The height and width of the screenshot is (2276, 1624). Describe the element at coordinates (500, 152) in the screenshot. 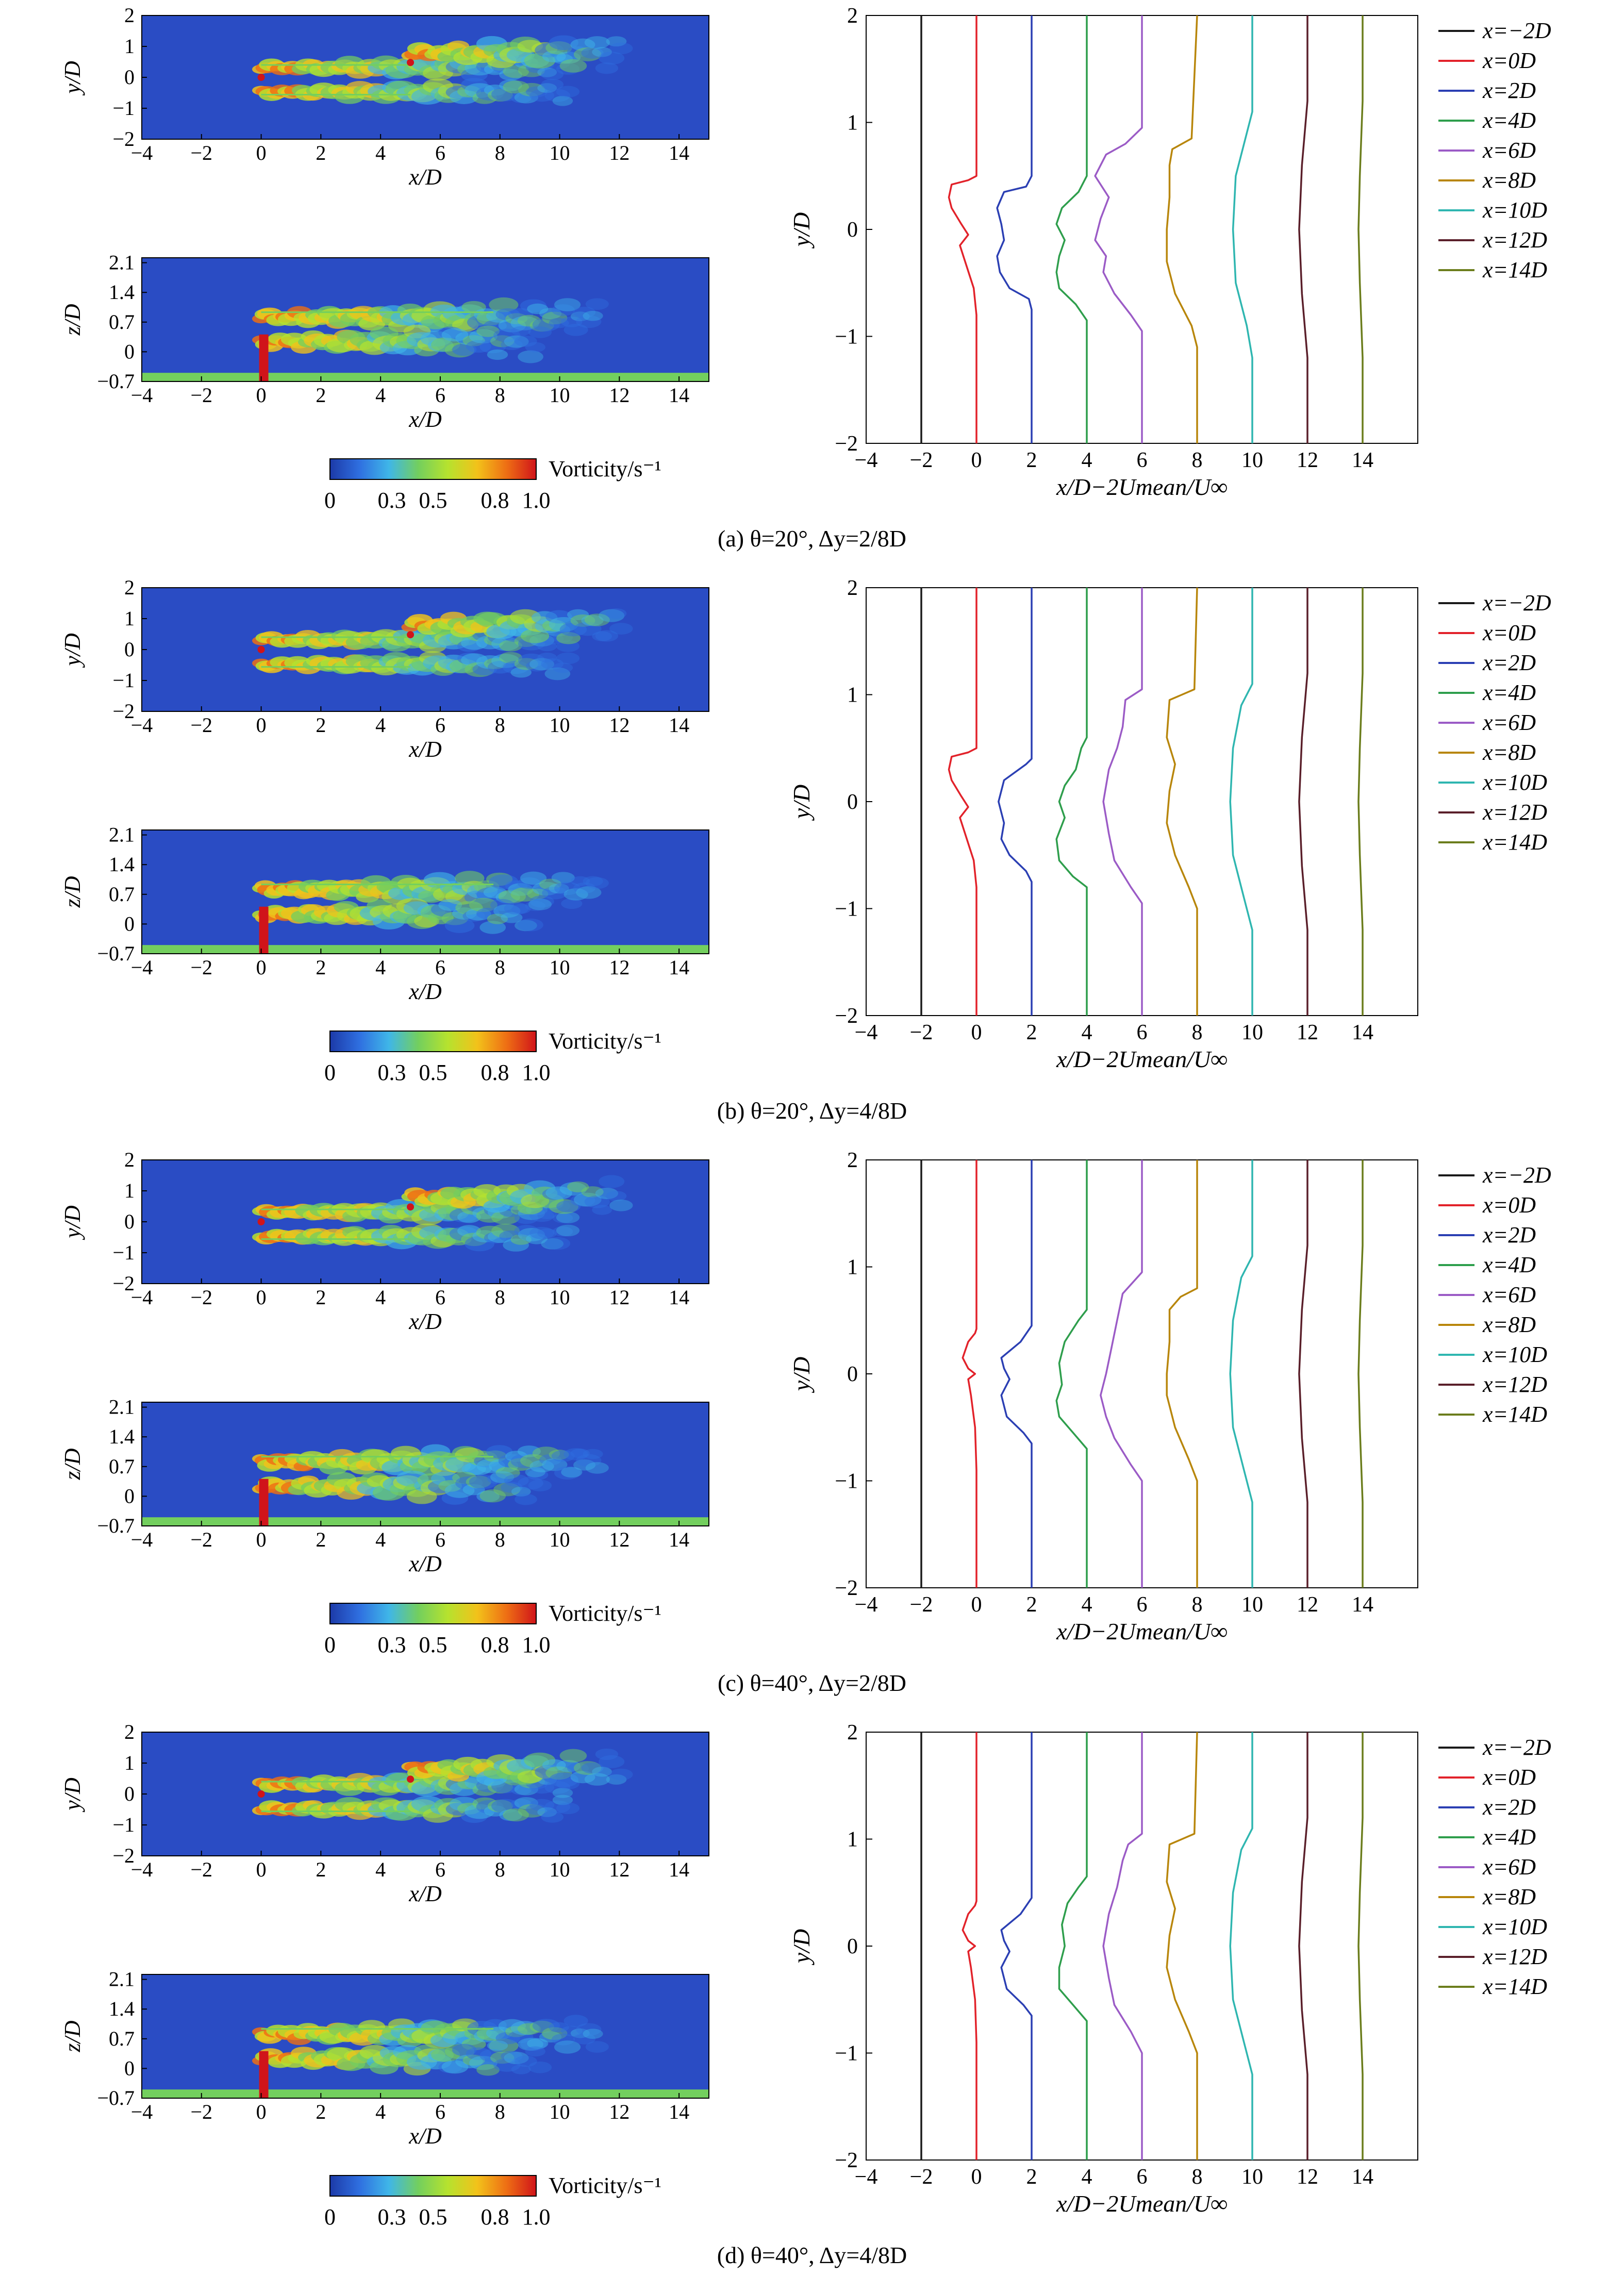

I see `x-tick-label: 8` at that location.